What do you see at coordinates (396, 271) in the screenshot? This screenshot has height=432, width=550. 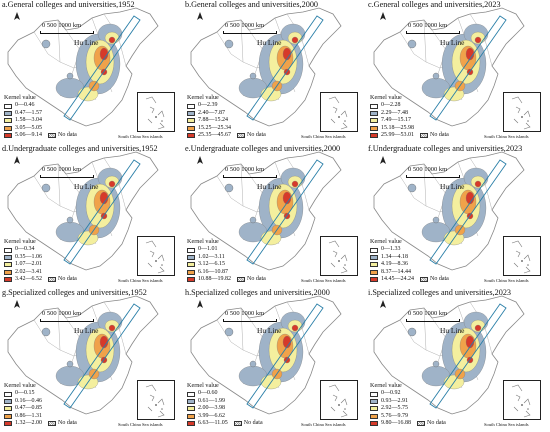 I see `legend-class-label: 8.37—14.44` at bounding box center [396, 271].